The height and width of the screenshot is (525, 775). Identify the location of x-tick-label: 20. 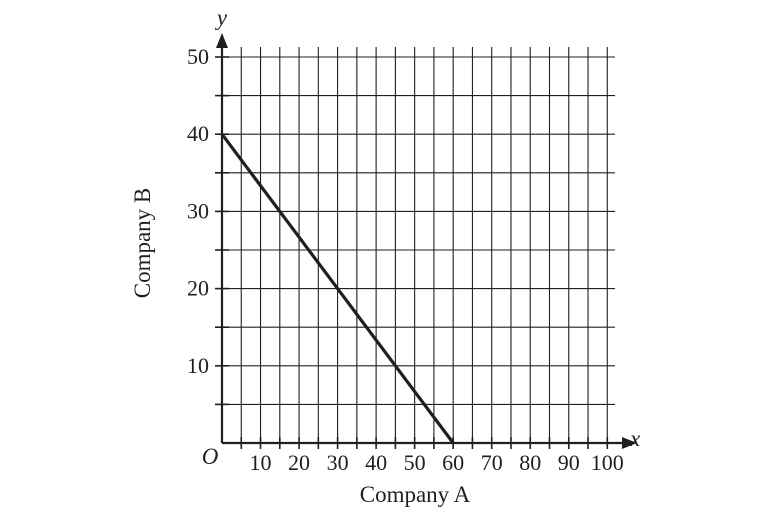
(299, 462).